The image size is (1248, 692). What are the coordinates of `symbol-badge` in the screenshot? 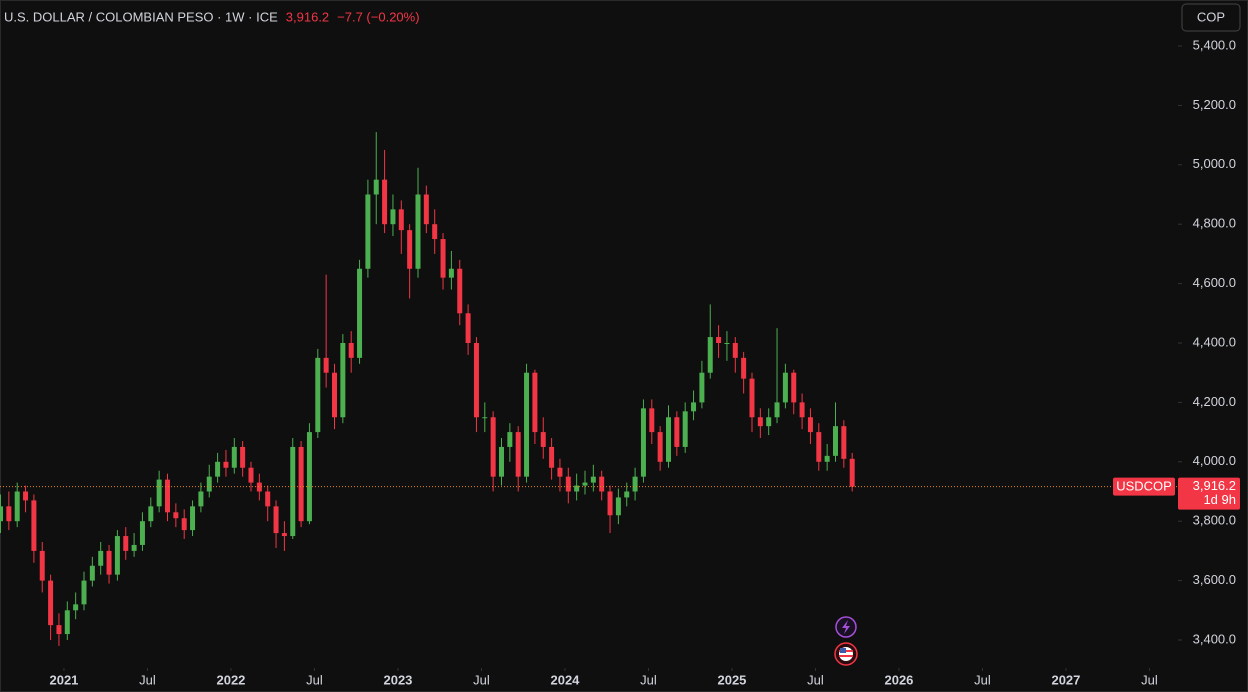 It's located at (1144, 486).